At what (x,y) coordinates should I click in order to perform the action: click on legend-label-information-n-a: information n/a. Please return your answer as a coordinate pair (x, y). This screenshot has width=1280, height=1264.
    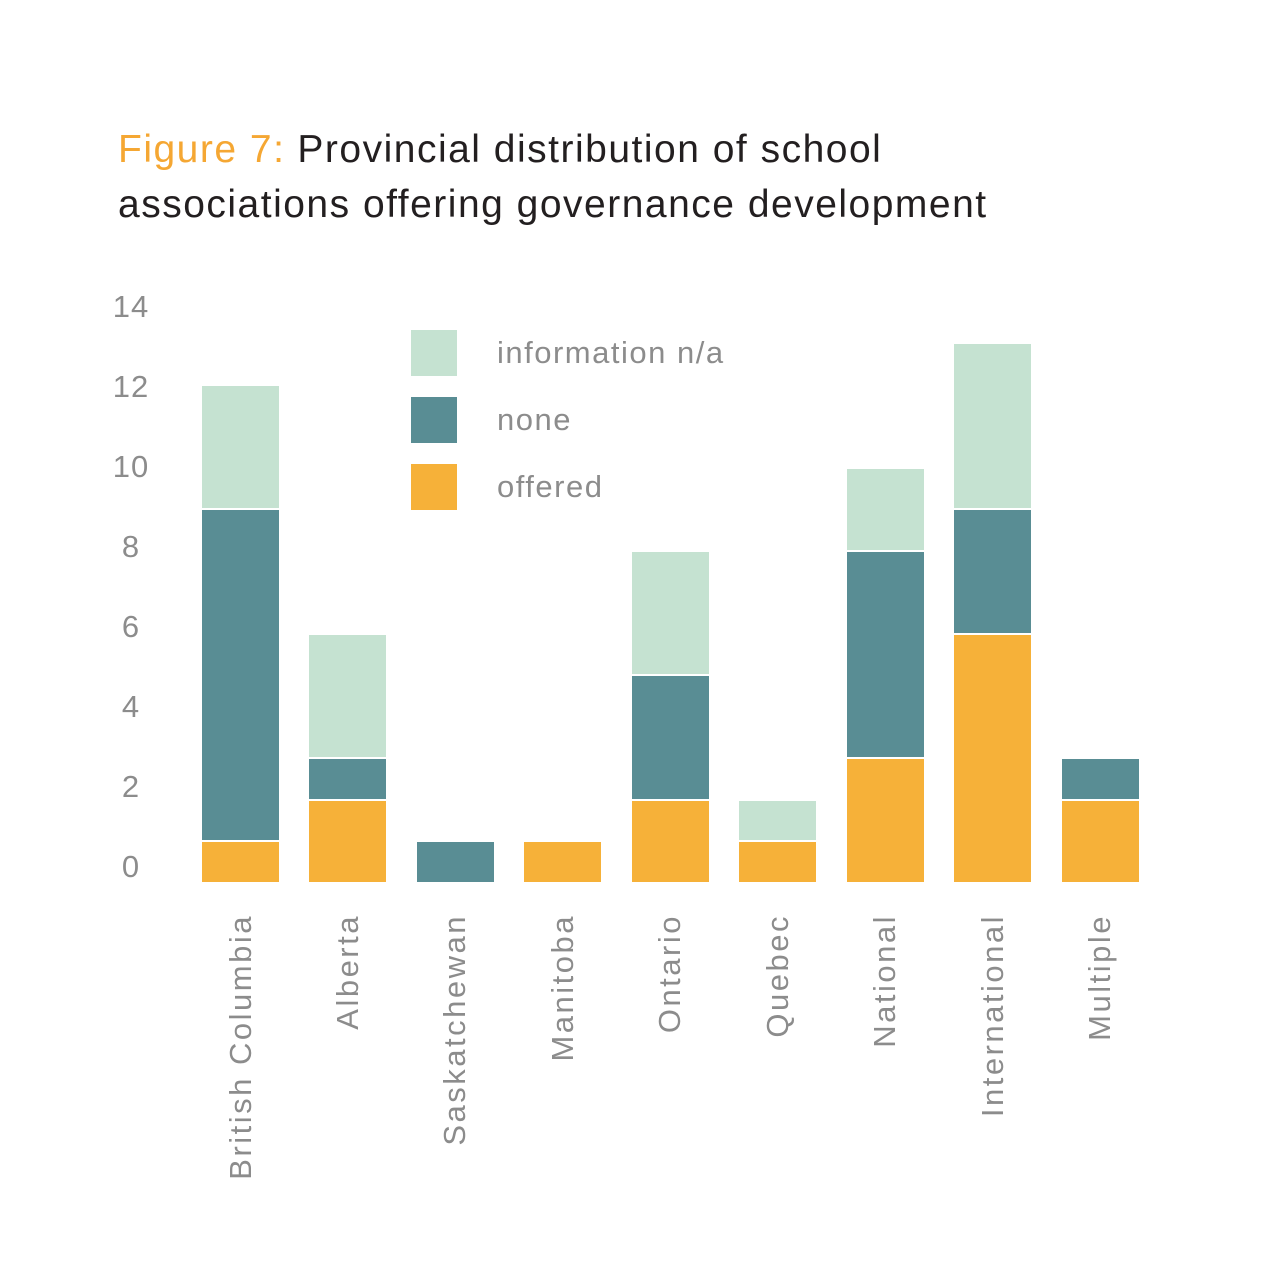
    Looking at the image, I should click on (611, 352).